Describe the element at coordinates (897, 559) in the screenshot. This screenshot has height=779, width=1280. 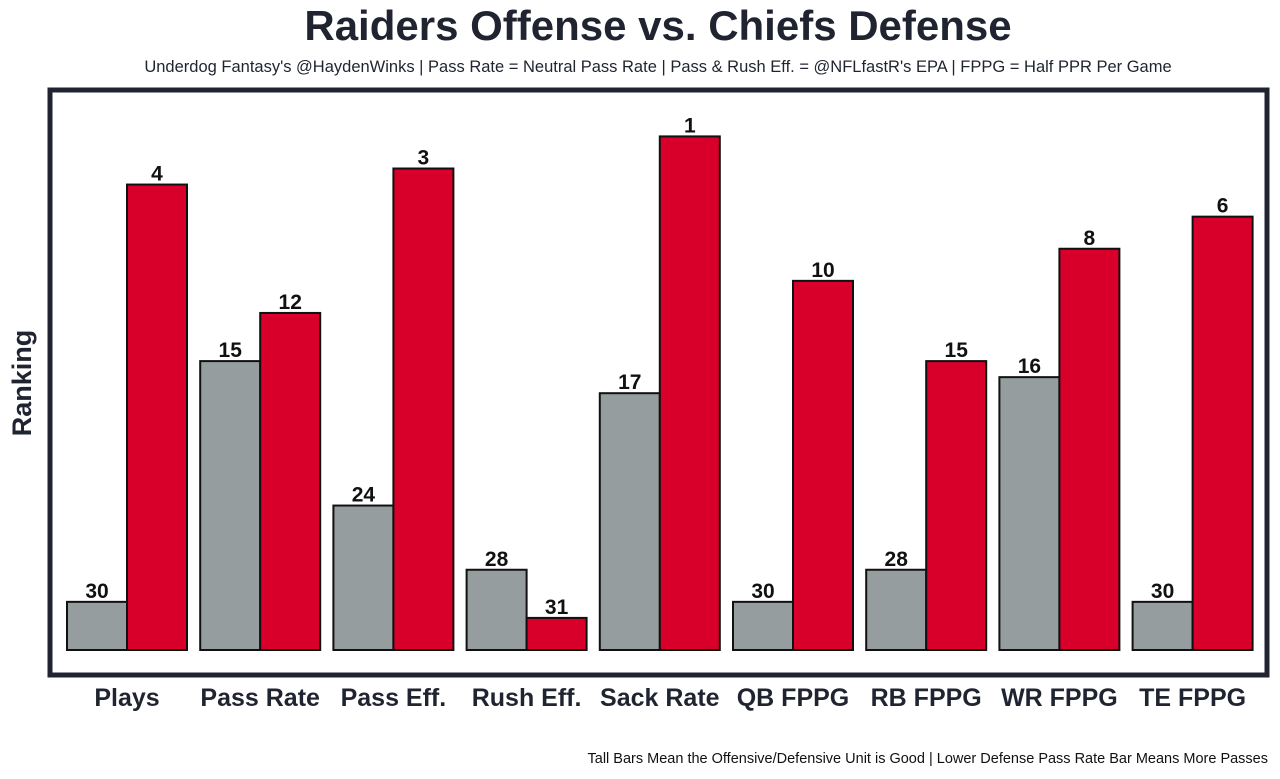
I see `data-label-offense-rb-fppg: 28` at that location.